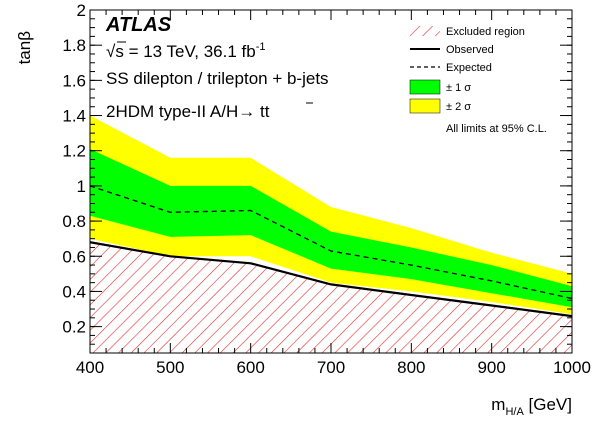 This screenshot has height=421, width=612. What do you see at coordinates (496, 129) in the screenshot?
I see `legend-note: All limits at 95% C.L.` at bounding box center [496, 129].